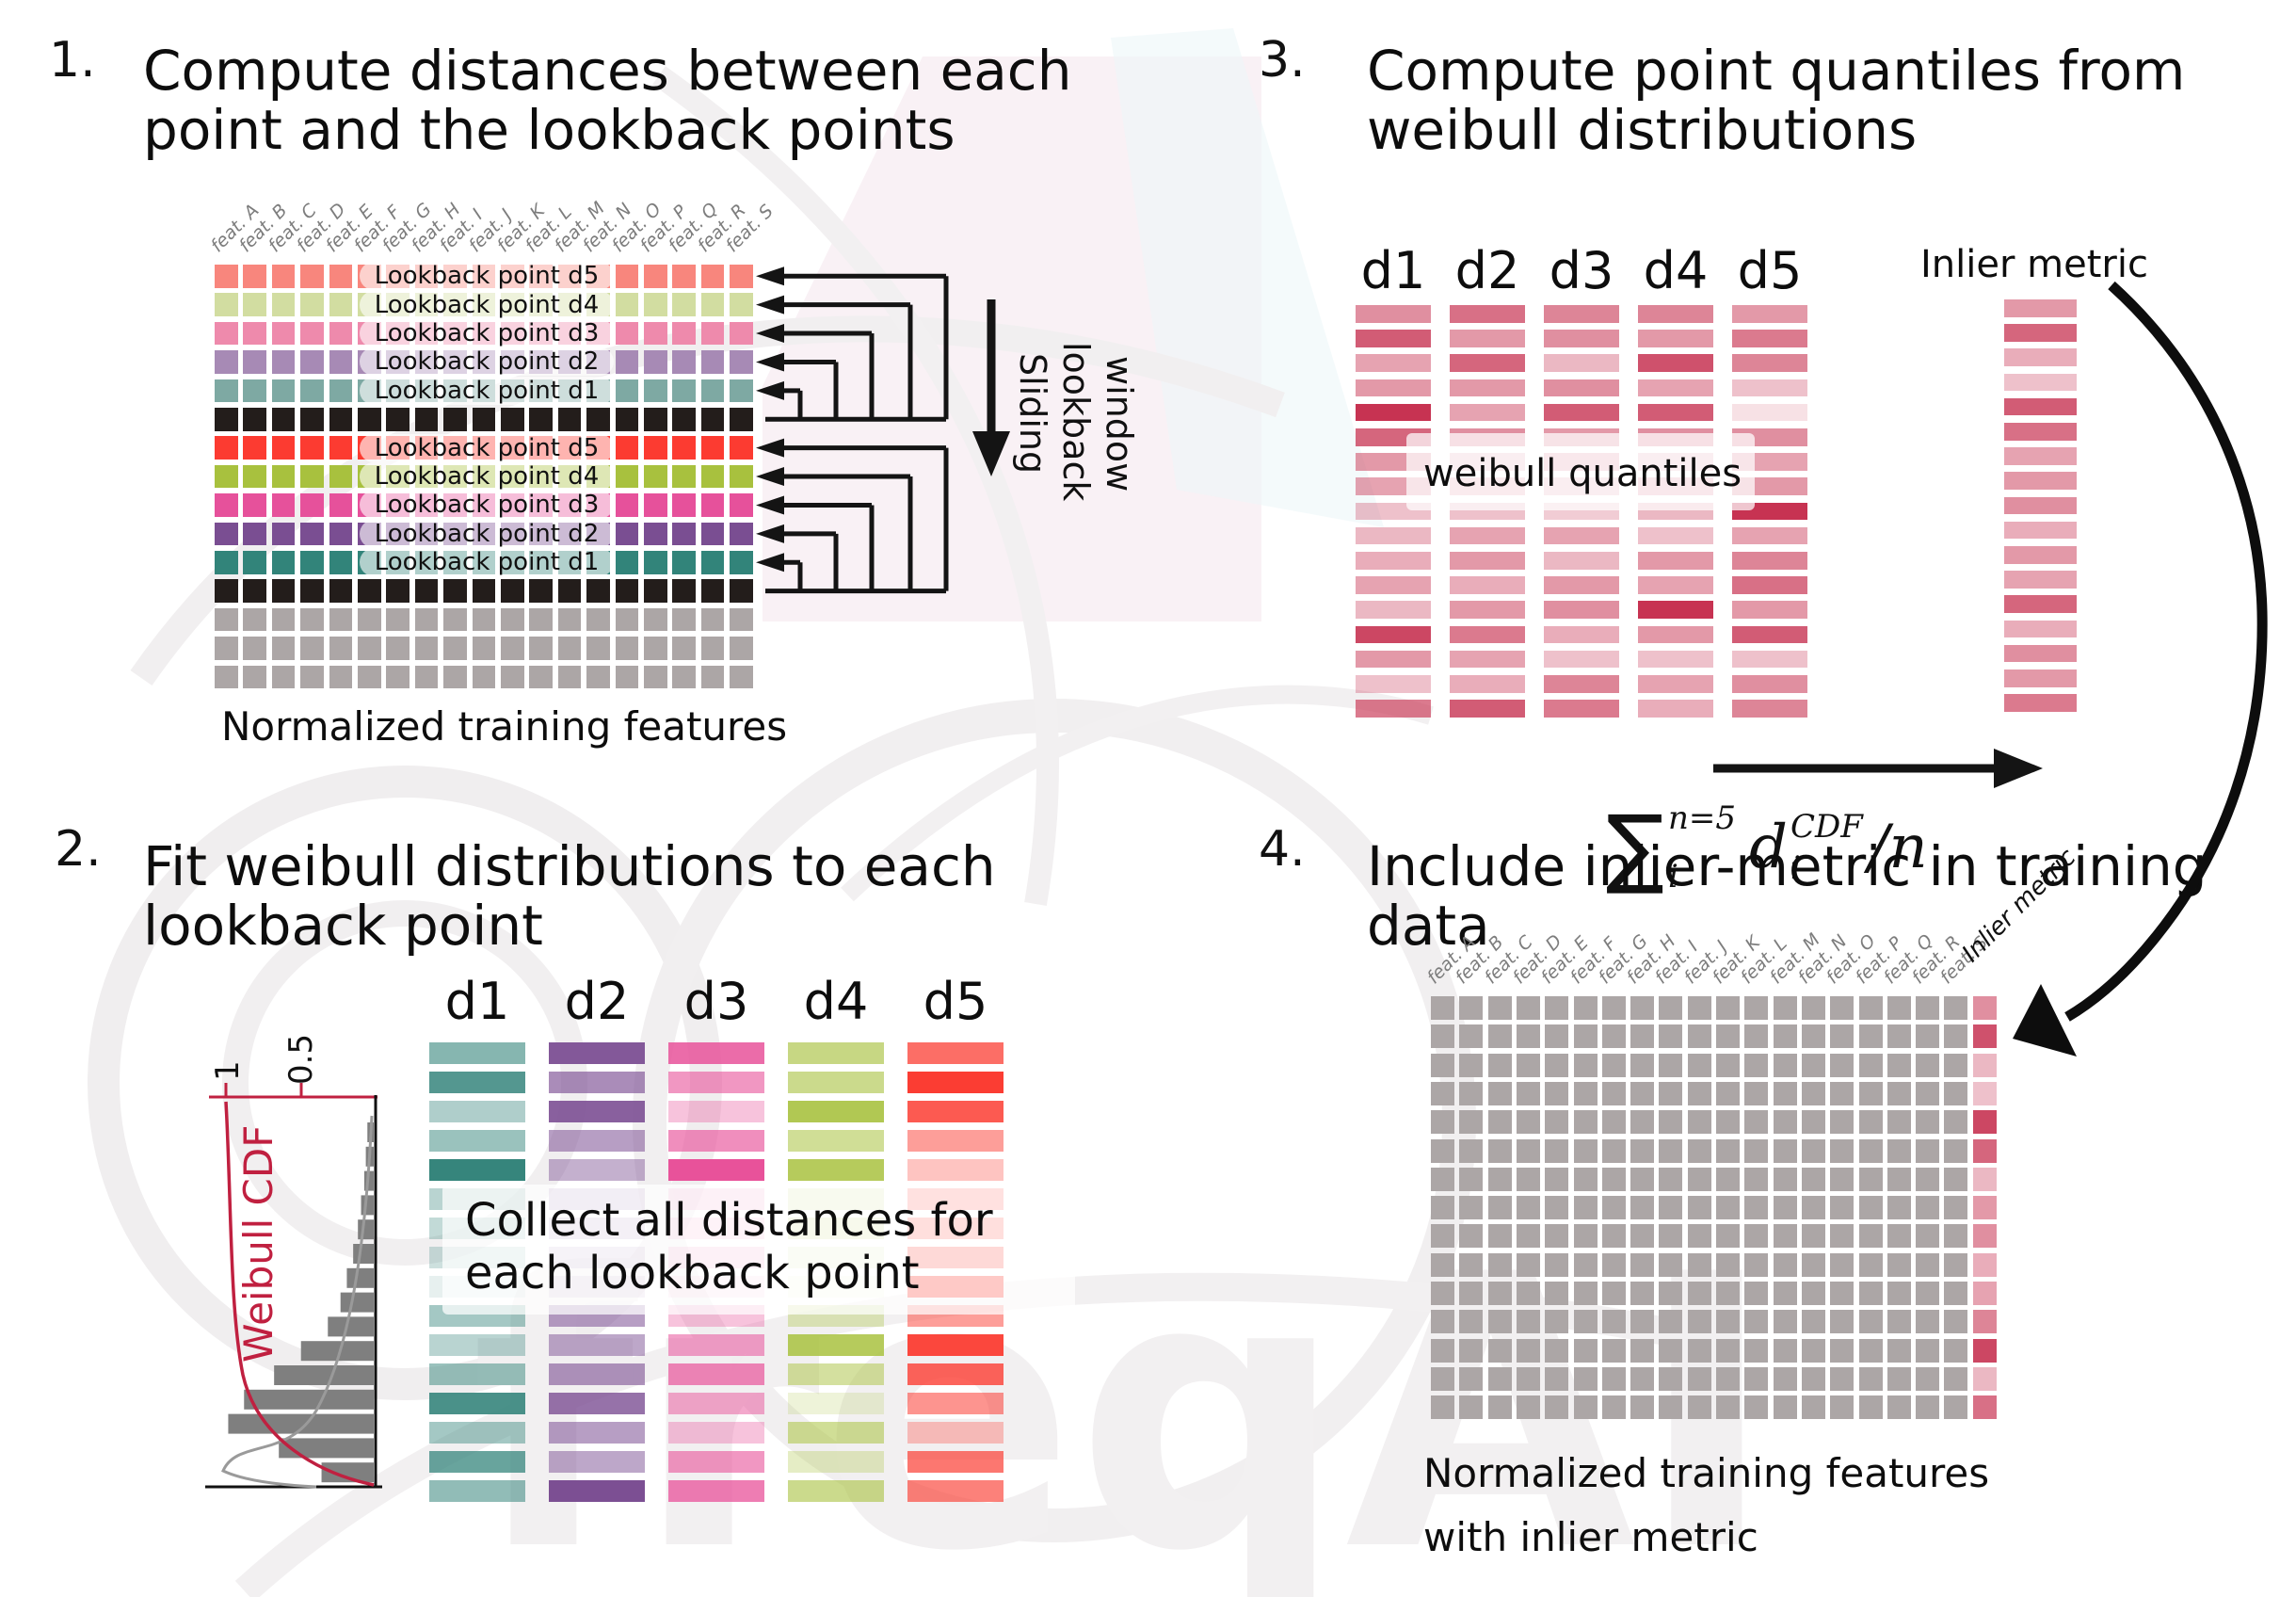  I want to click on step3-column-label: d4, so click(1676, 270).